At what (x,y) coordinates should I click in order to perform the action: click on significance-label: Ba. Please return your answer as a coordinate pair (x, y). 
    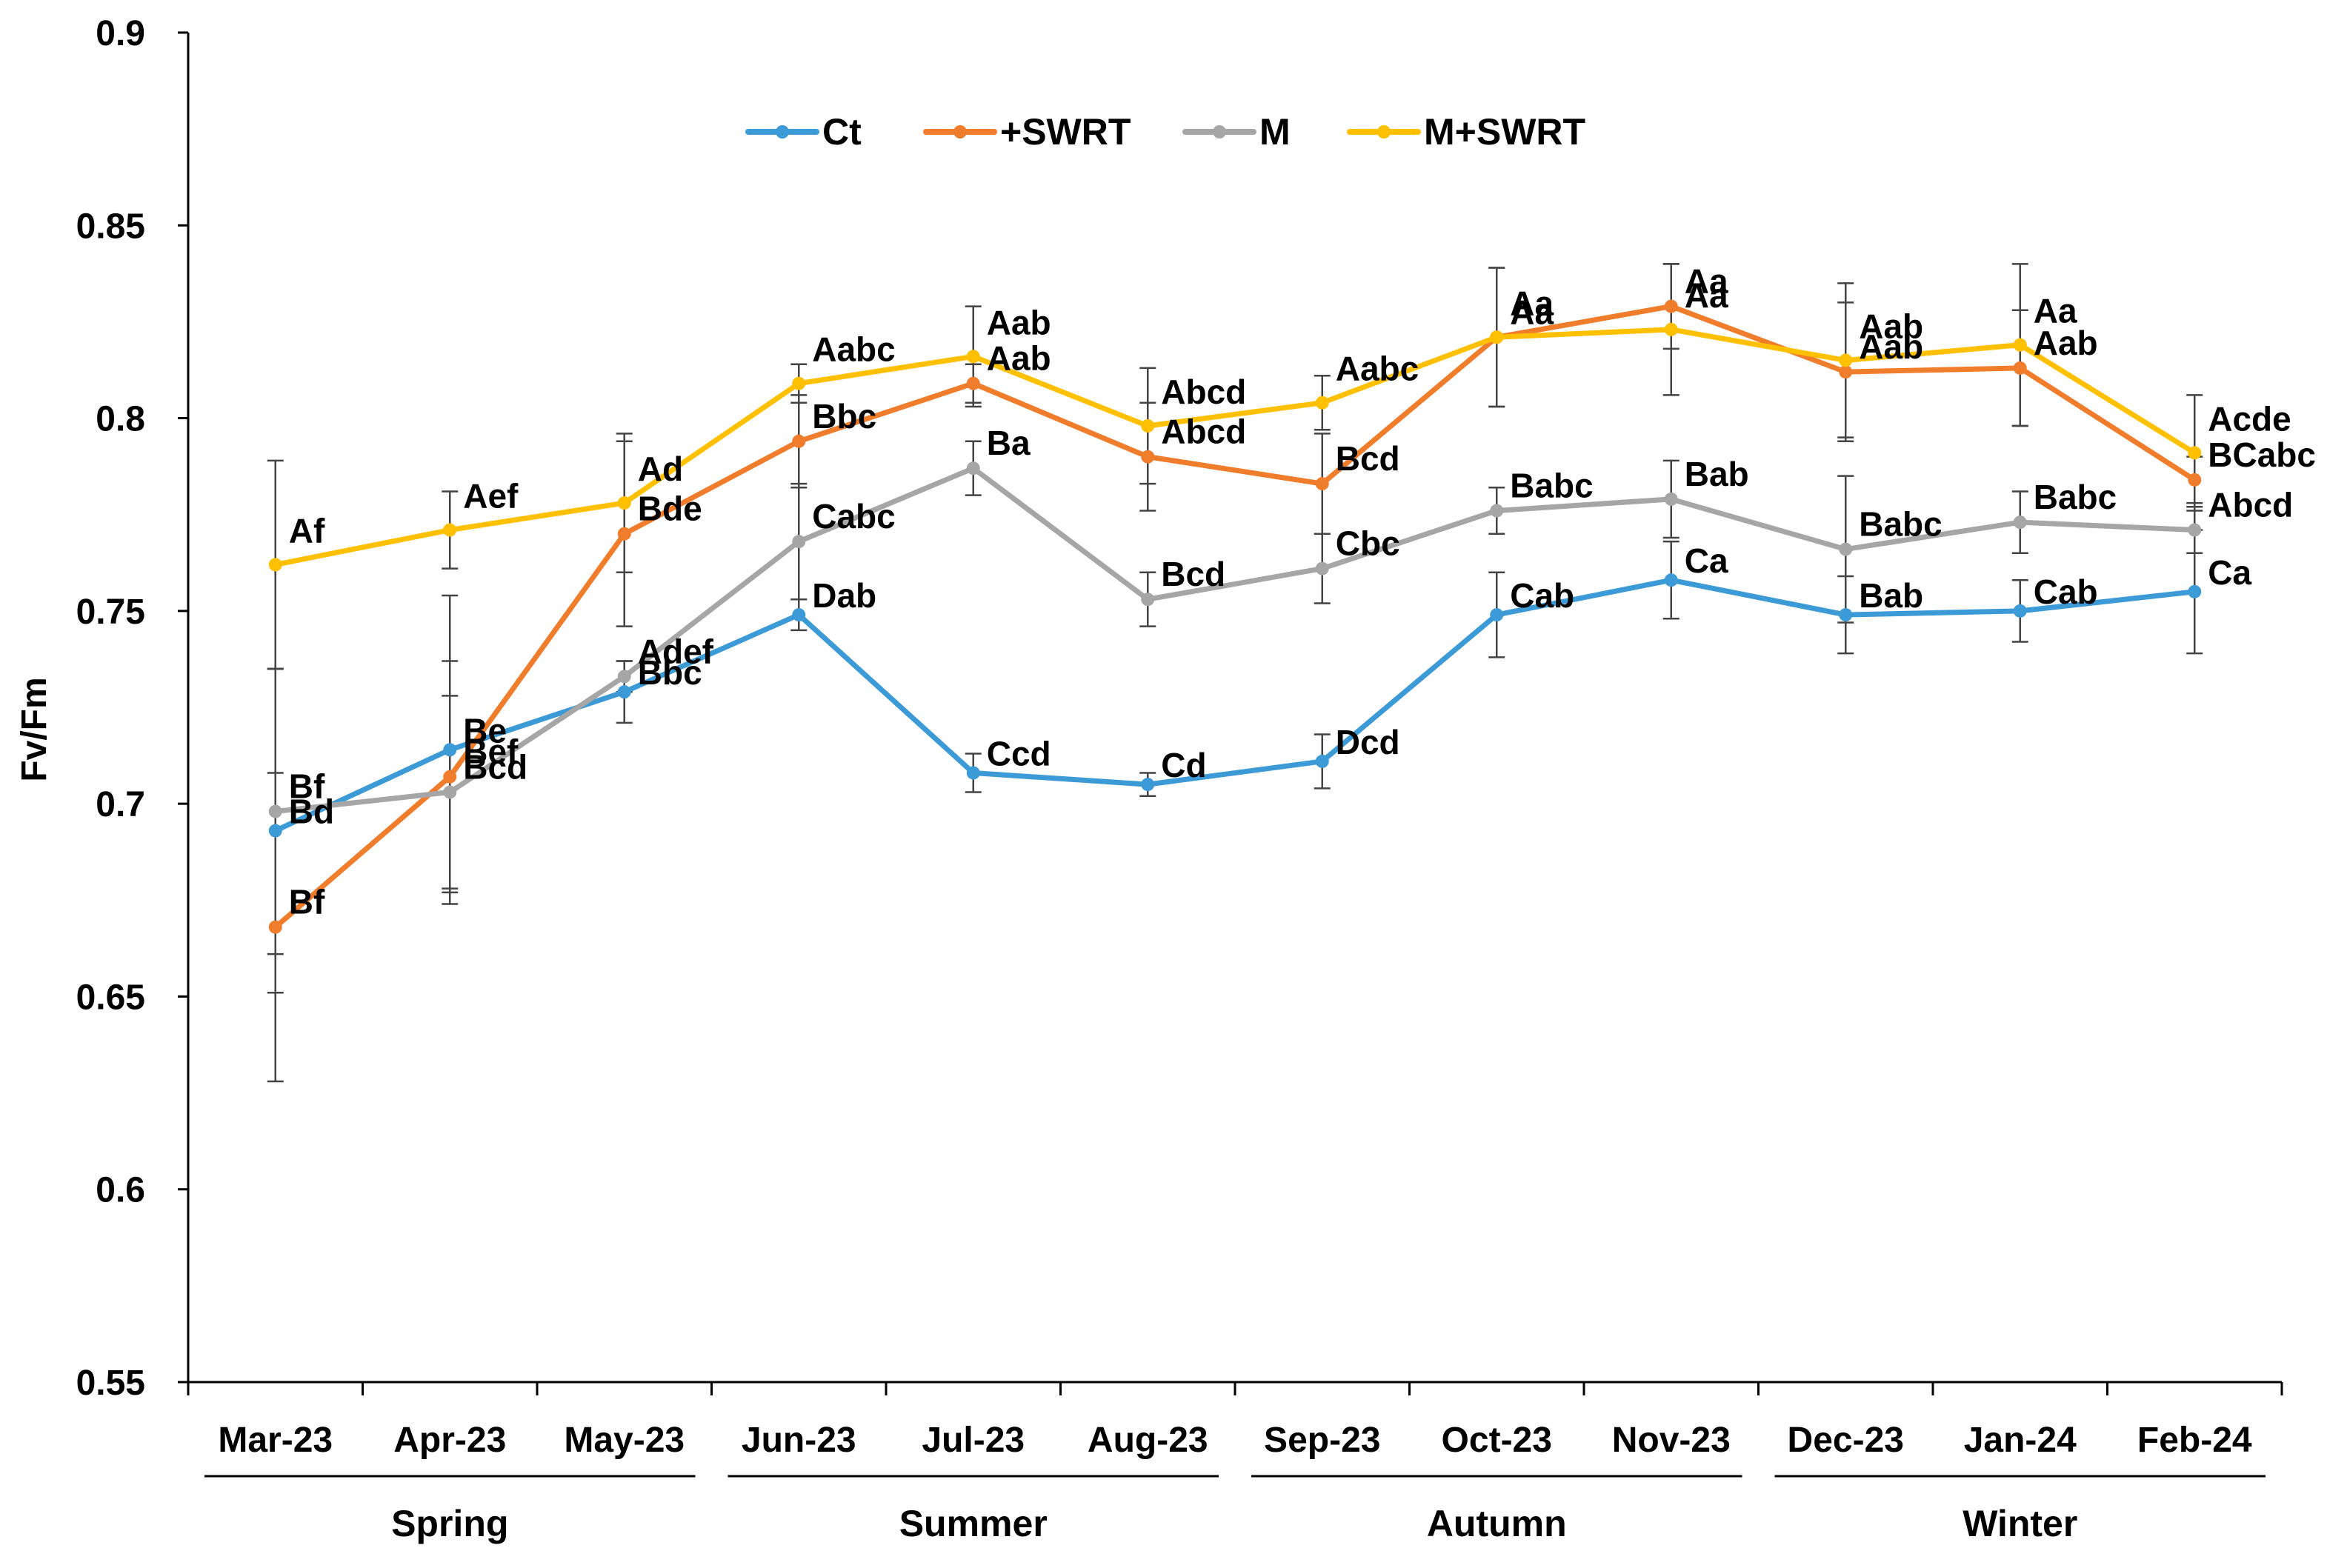
    Looking at the image, I should click on (1009, 443).